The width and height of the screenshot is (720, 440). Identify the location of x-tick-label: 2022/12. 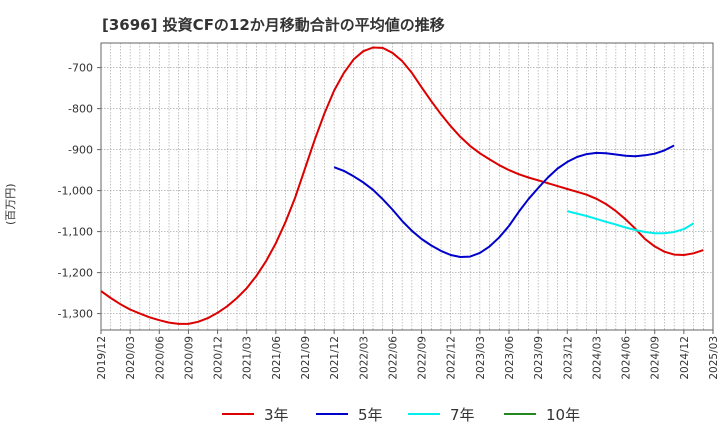
(452, 358).